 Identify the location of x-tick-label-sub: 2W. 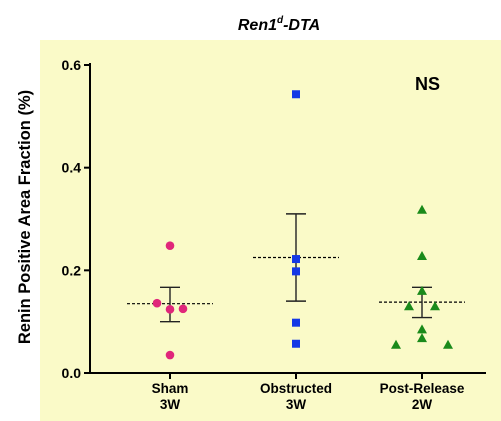
(422, 404).